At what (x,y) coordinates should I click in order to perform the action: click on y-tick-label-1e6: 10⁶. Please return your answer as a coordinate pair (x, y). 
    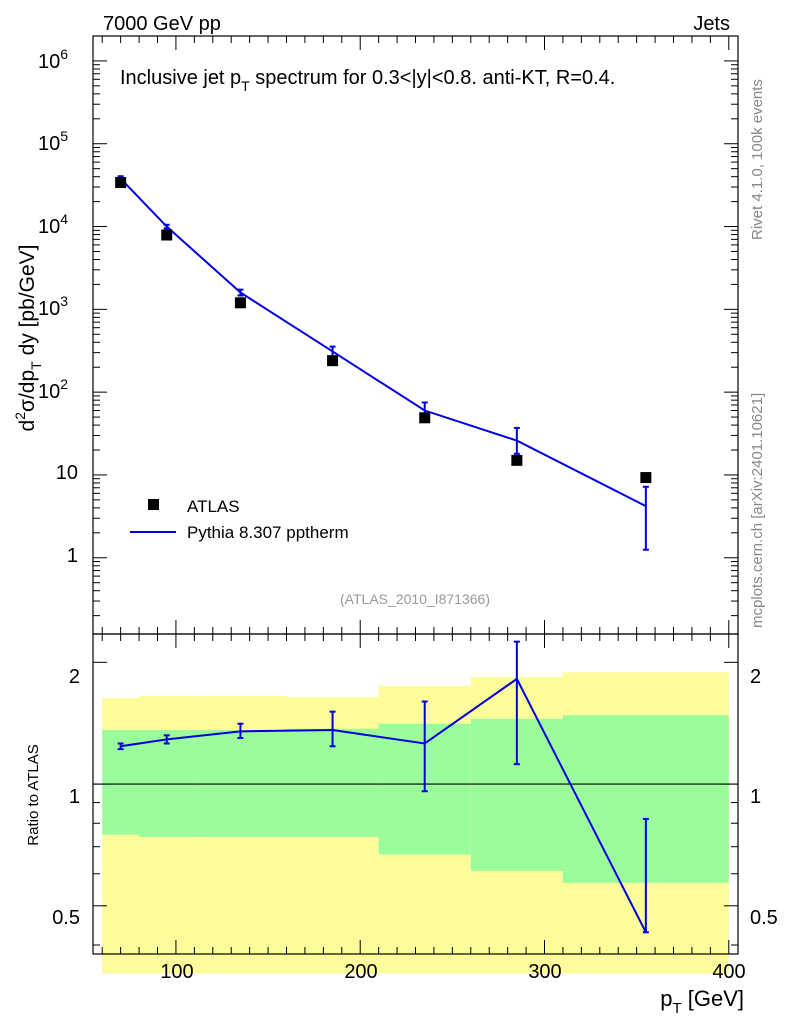
    Looking at the image, I should click on (53, 59).